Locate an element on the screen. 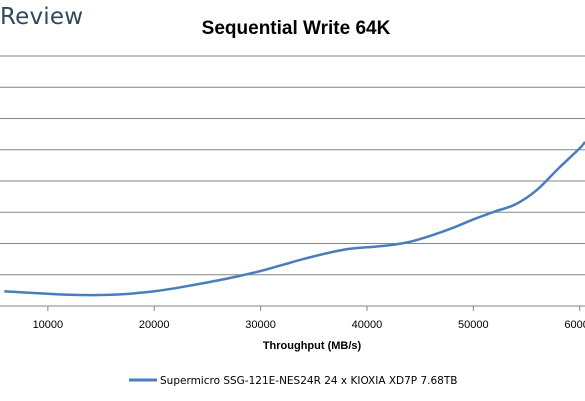 Image resolution: width=585 pixels, height=401 pixels. x-axis-title: Throughput (MB/s) is located at coordinates (312, 346).